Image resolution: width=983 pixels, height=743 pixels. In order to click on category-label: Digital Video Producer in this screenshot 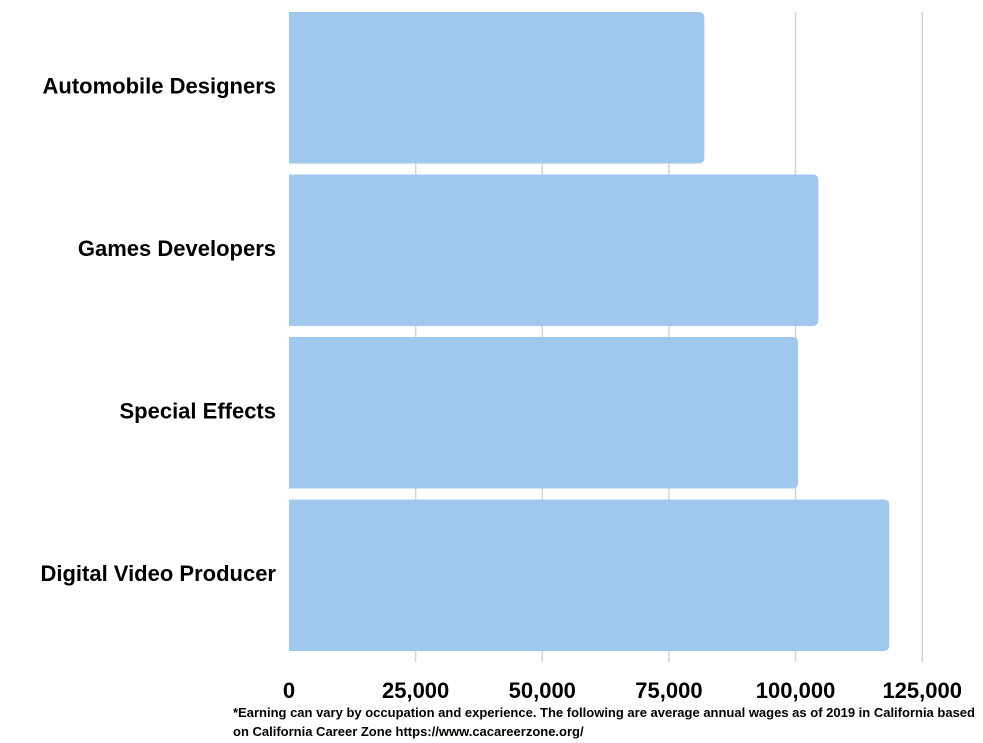, I will do `click(158, 573)`.